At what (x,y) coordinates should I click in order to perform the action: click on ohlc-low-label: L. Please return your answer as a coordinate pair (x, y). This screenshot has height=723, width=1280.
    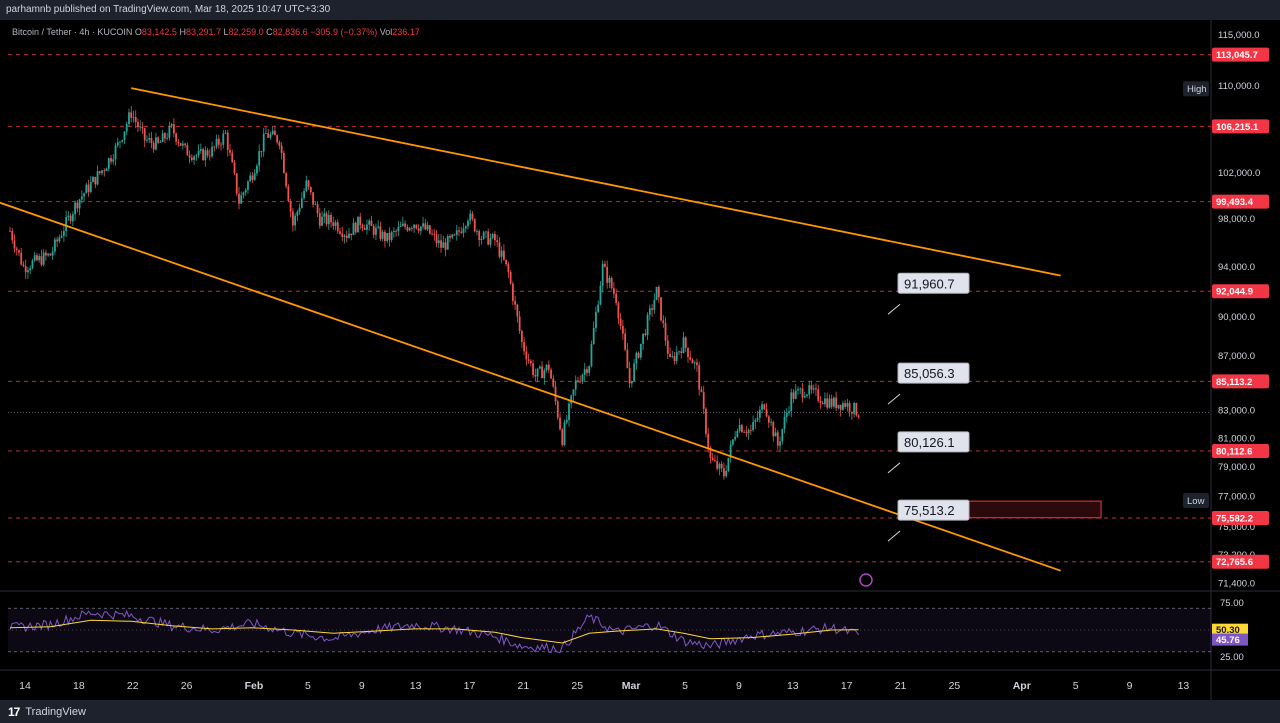
    Looking at the image, I should click on (226, 32).